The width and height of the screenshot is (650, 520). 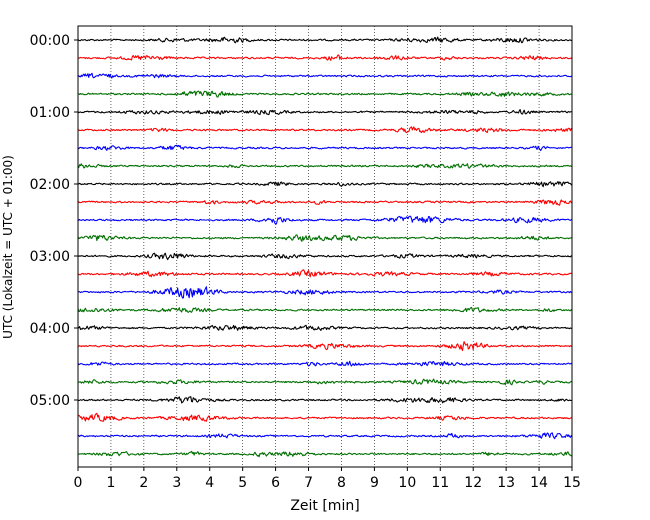 I want to click on x-tick-label: 7, so click(x=308, y=483).